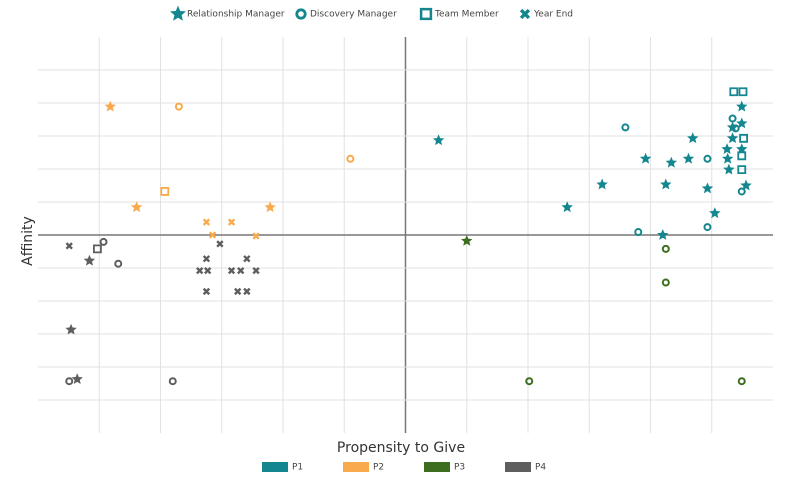 Image resolution: width=799 pixels, height=485 pixels. I want to click on legend-label: P2, so click(378, 468).